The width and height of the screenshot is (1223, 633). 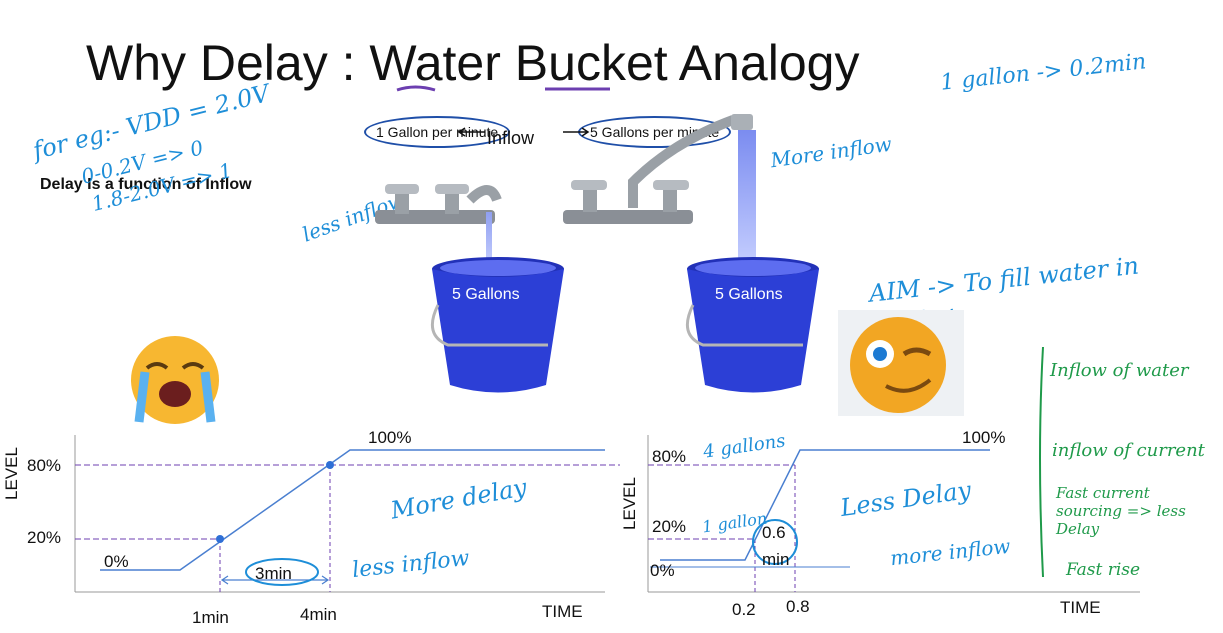 I want to click on left-level-graph, so click(x=347, y=514).